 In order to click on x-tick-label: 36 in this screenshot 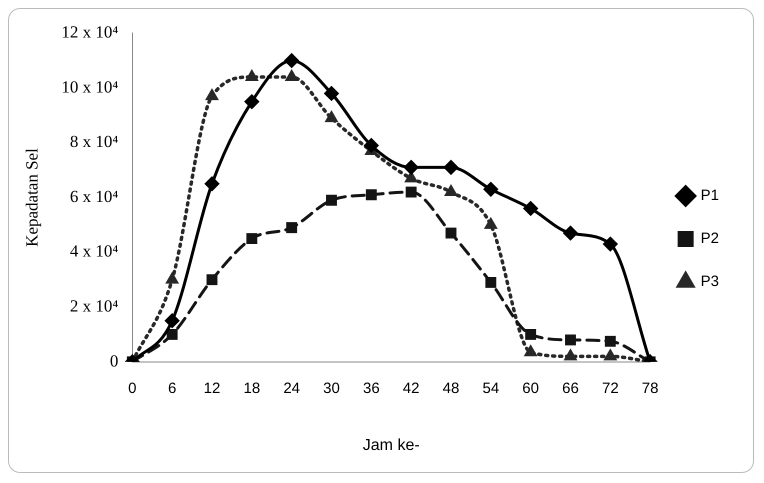, I will do `click(371, 388)`.